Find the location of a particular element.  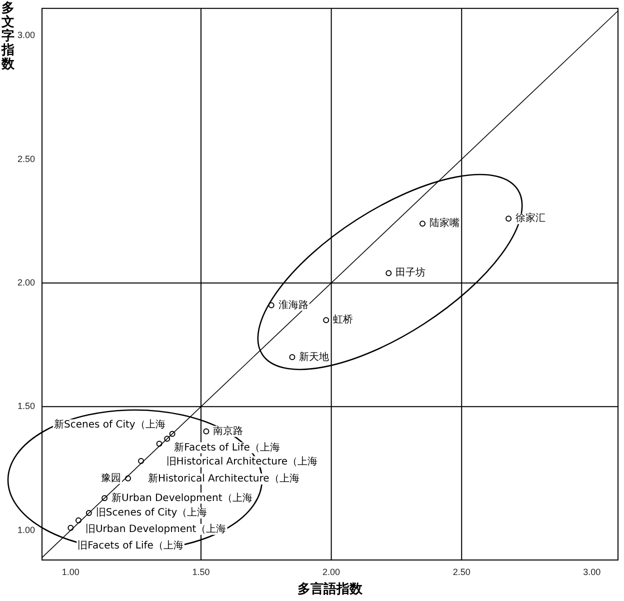

annotation: 新Urban Development（上海 is located at coordinates (182, 498).